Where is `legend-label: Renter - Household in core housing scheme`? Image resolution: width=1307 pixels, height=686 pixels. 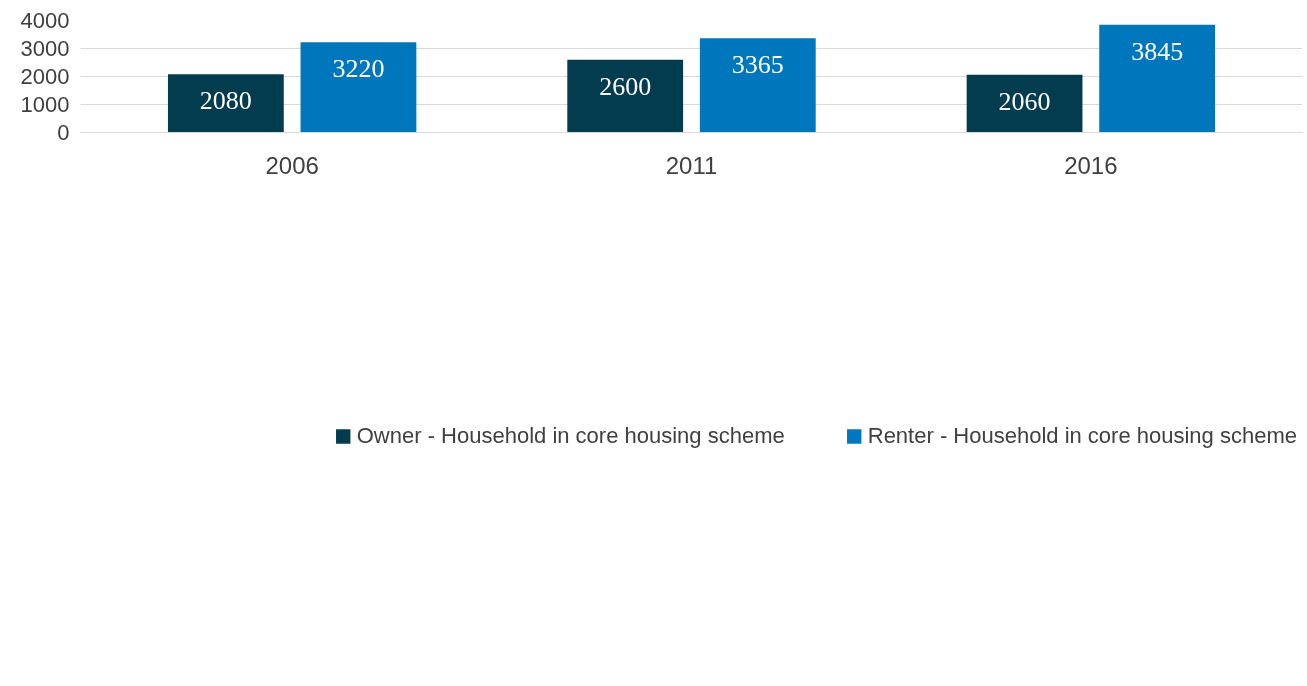
legend-label: Renter - Household in core housing scheme is located at coordinates (1082, 436).